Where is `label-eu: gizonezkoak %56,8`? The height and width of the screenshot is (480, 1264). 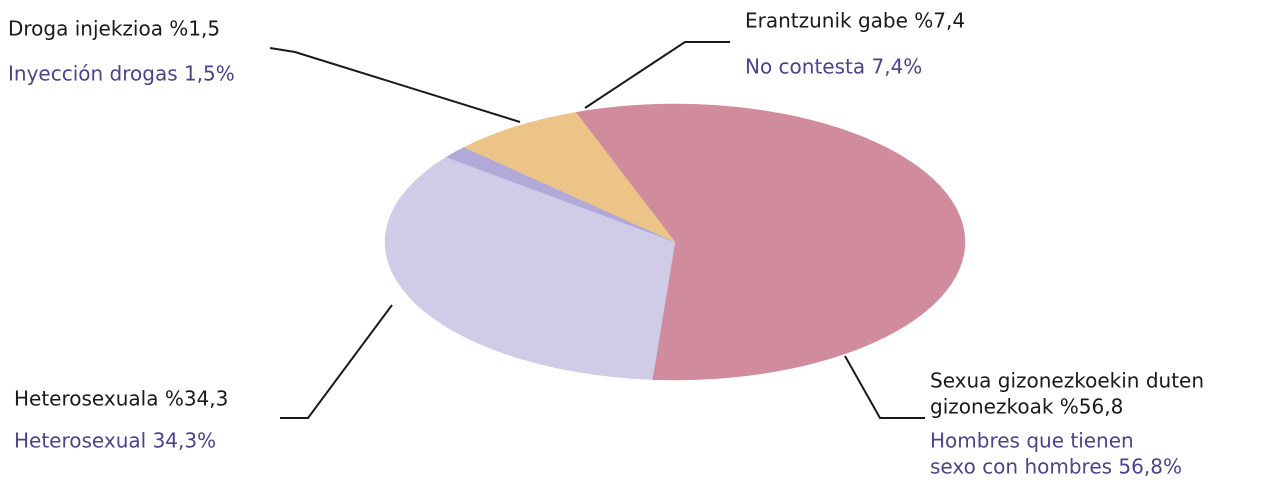 label-eu: gizonezkoak %56,8 is located at coordinates (1026, 407).